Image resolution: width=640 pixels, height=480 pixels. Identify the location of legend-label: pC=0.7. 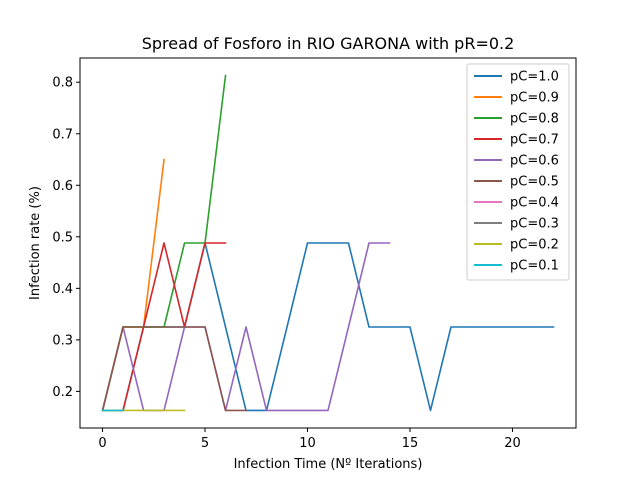
(534, 140).